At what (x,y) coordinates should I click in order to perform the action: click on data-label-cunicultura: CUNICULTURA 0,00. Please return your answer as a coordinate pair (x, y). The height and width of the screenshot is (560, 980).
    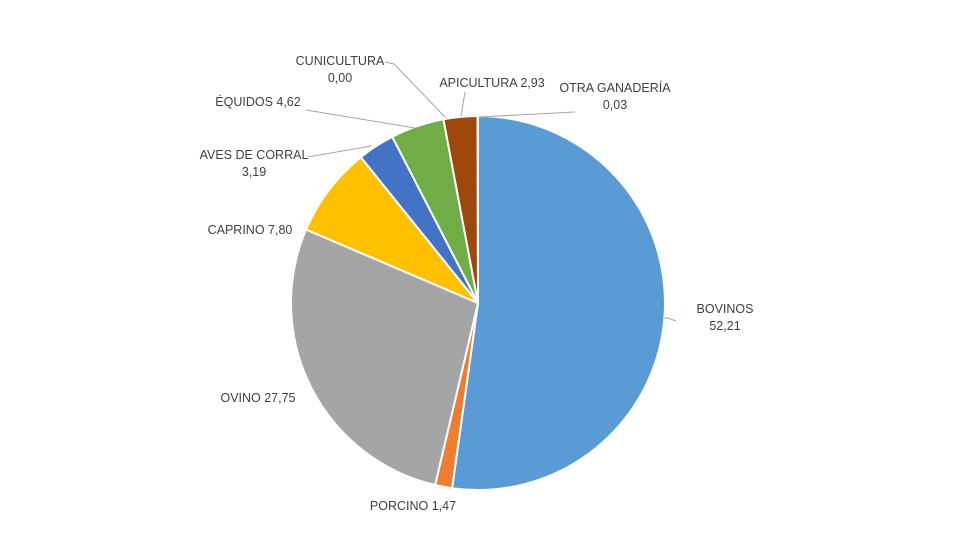
    Looking at the image, I should click on (340, 69).